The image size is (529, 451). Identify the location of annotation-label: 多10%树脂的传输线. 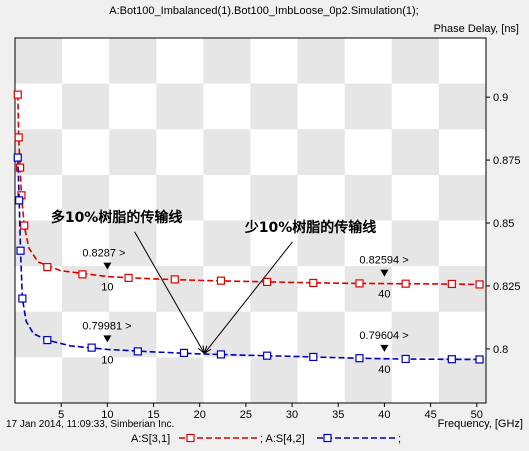
(117, 217).